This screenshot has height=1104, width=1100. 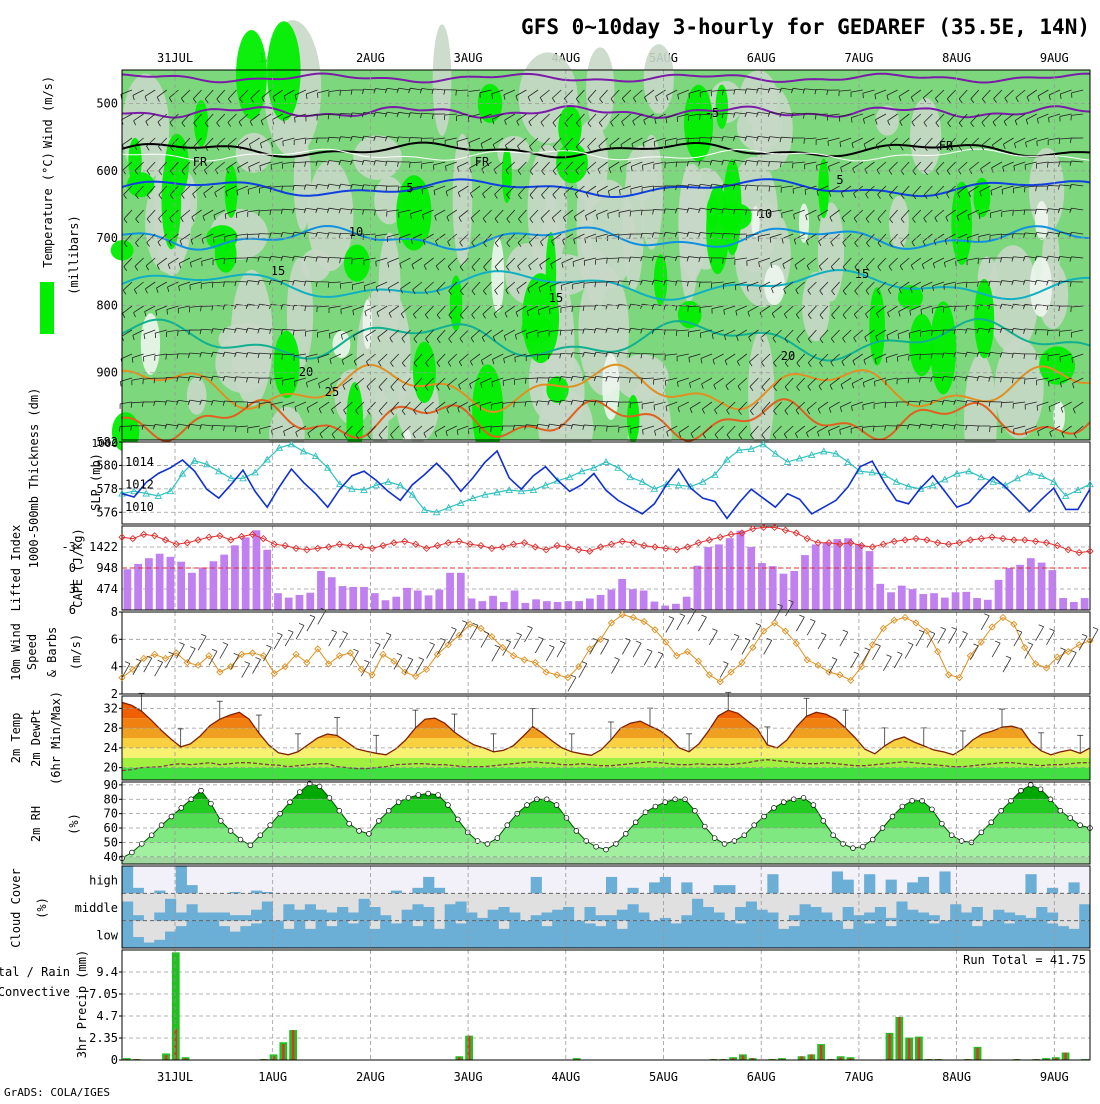 I want to click on y-tick-label: 32, so click(x=111, y=708).